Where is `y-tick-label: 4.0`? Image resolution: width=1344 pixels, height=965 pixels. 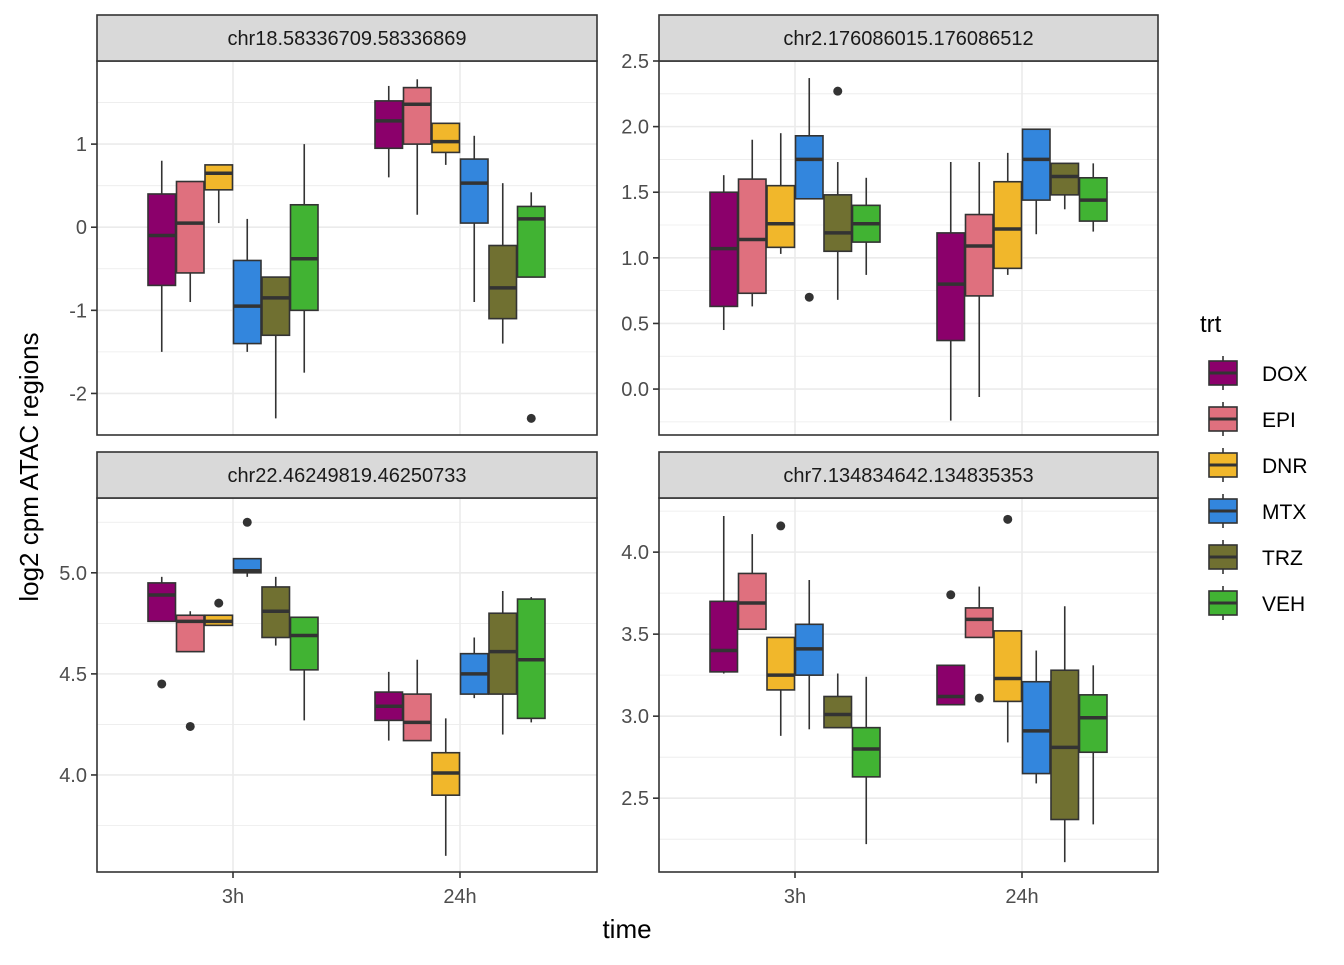 y-tick-label: 4.0 is located at coordinates (73, 776).